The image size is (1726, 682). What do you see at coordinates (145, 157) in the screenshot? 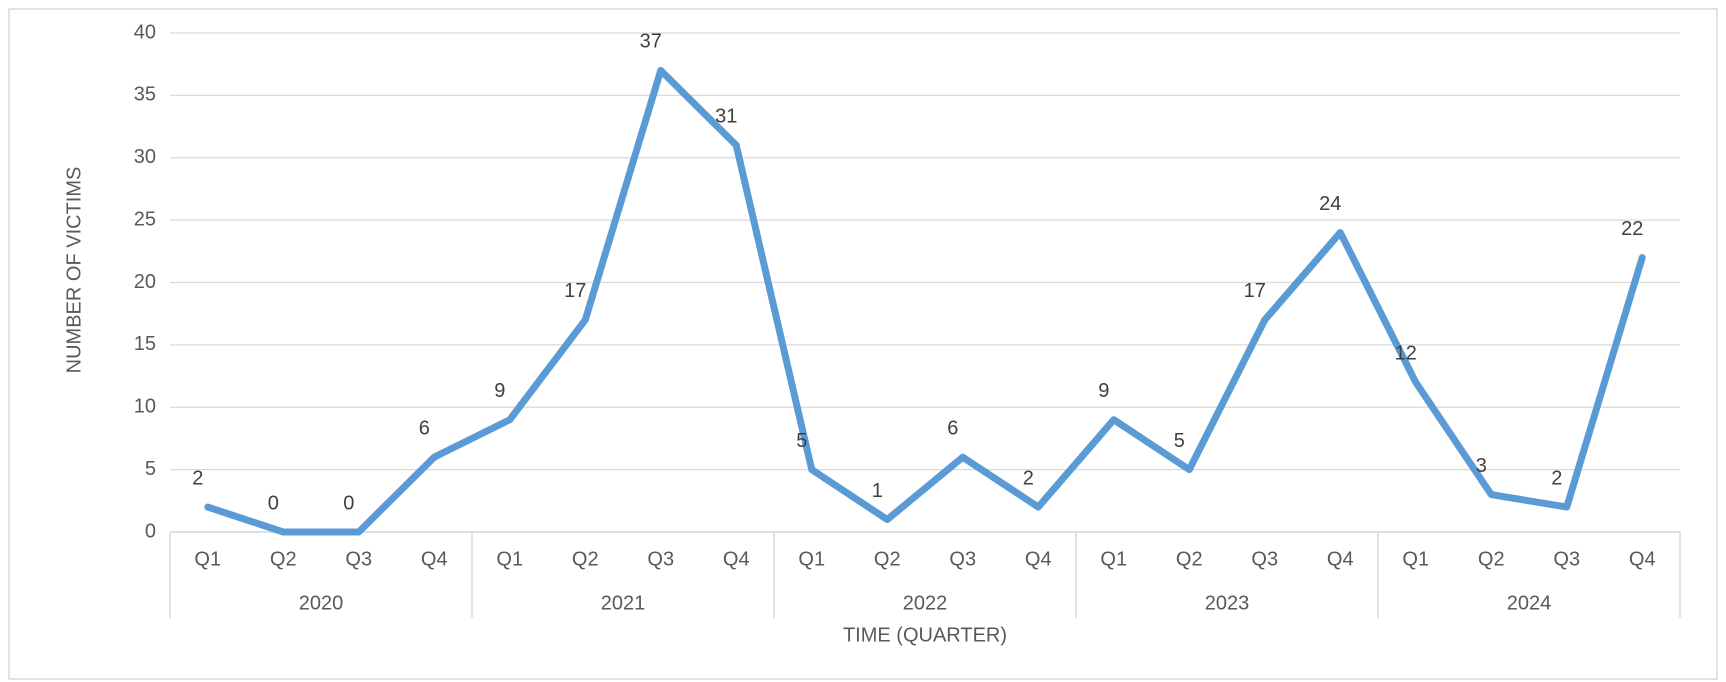
I see `y-tick-label: 30` at bounding box center [145, 157].